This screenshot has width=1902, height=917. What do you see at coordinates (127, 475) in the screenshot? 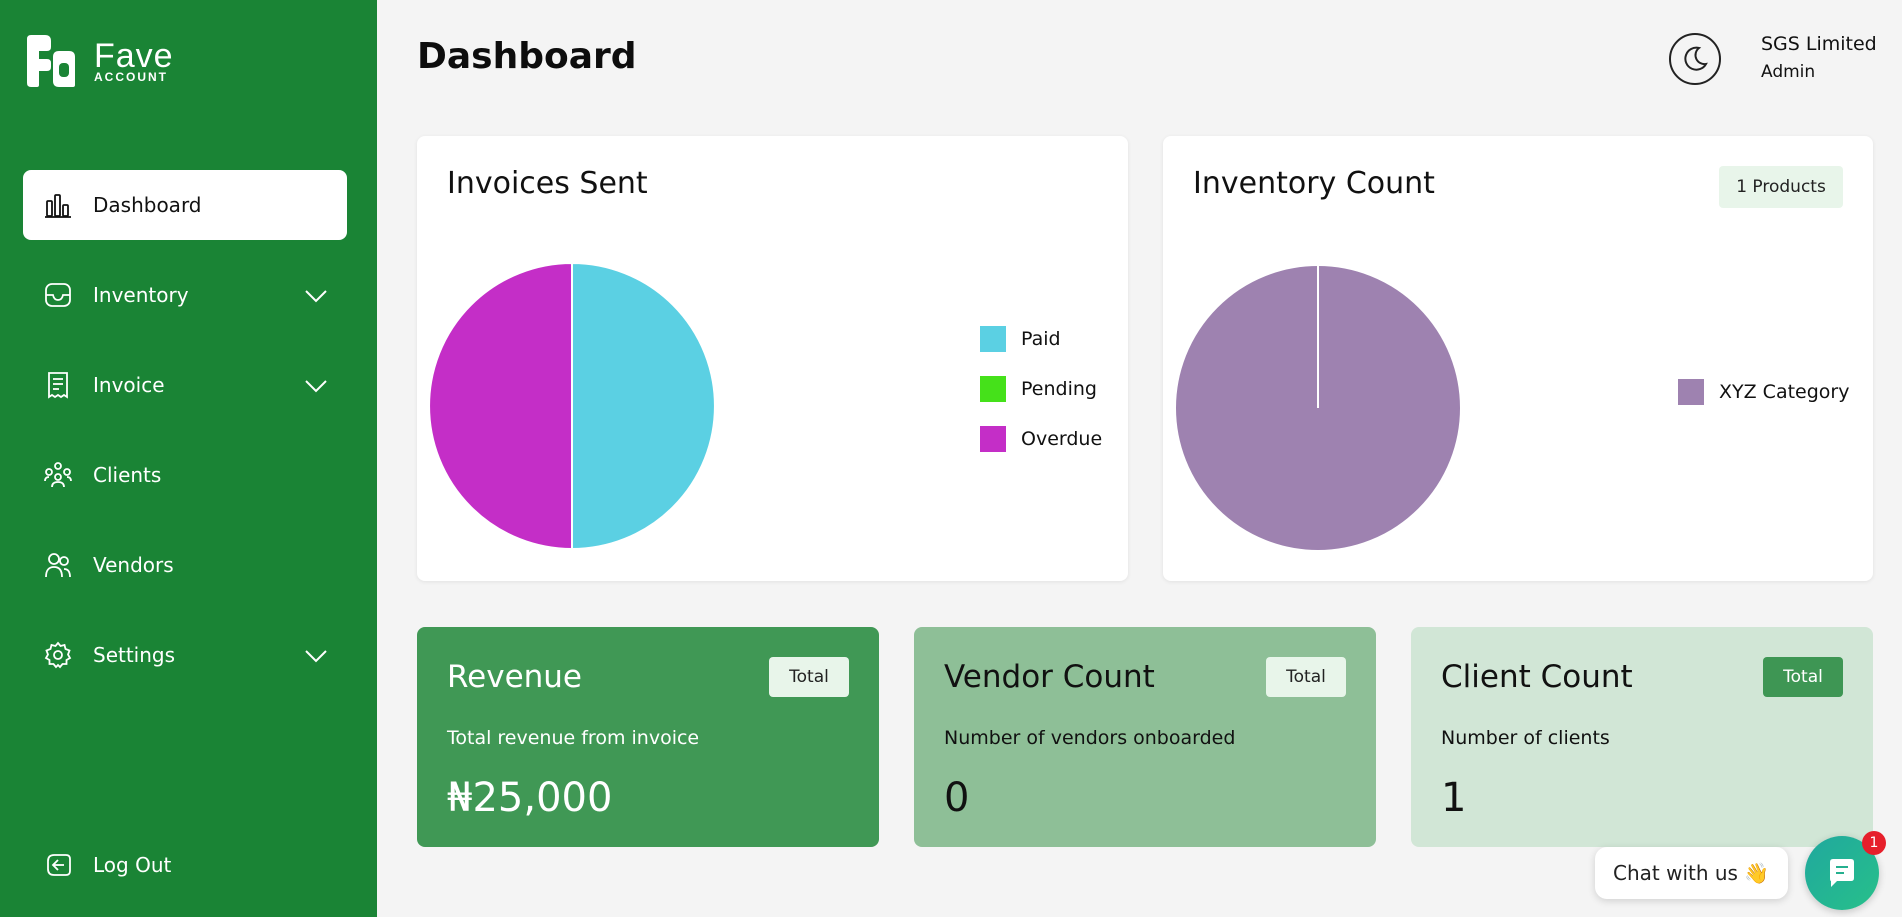
I see `sidebar-item-label: Clients` at bounding box center [127, 475].